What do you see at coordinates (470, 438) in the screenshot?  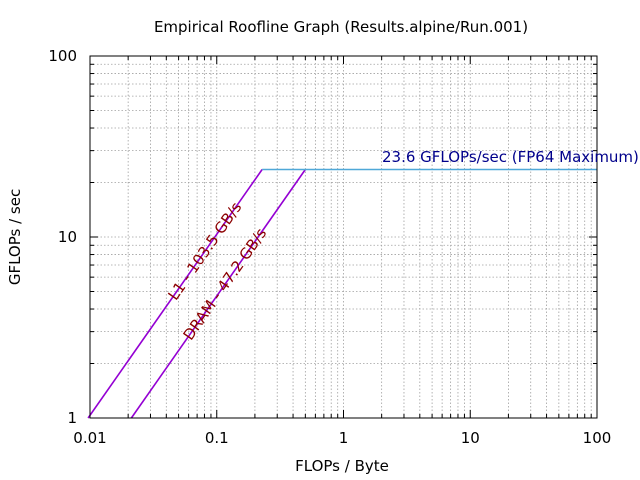 I see `x-tick-label: 10` at bounding box center [470, 438].